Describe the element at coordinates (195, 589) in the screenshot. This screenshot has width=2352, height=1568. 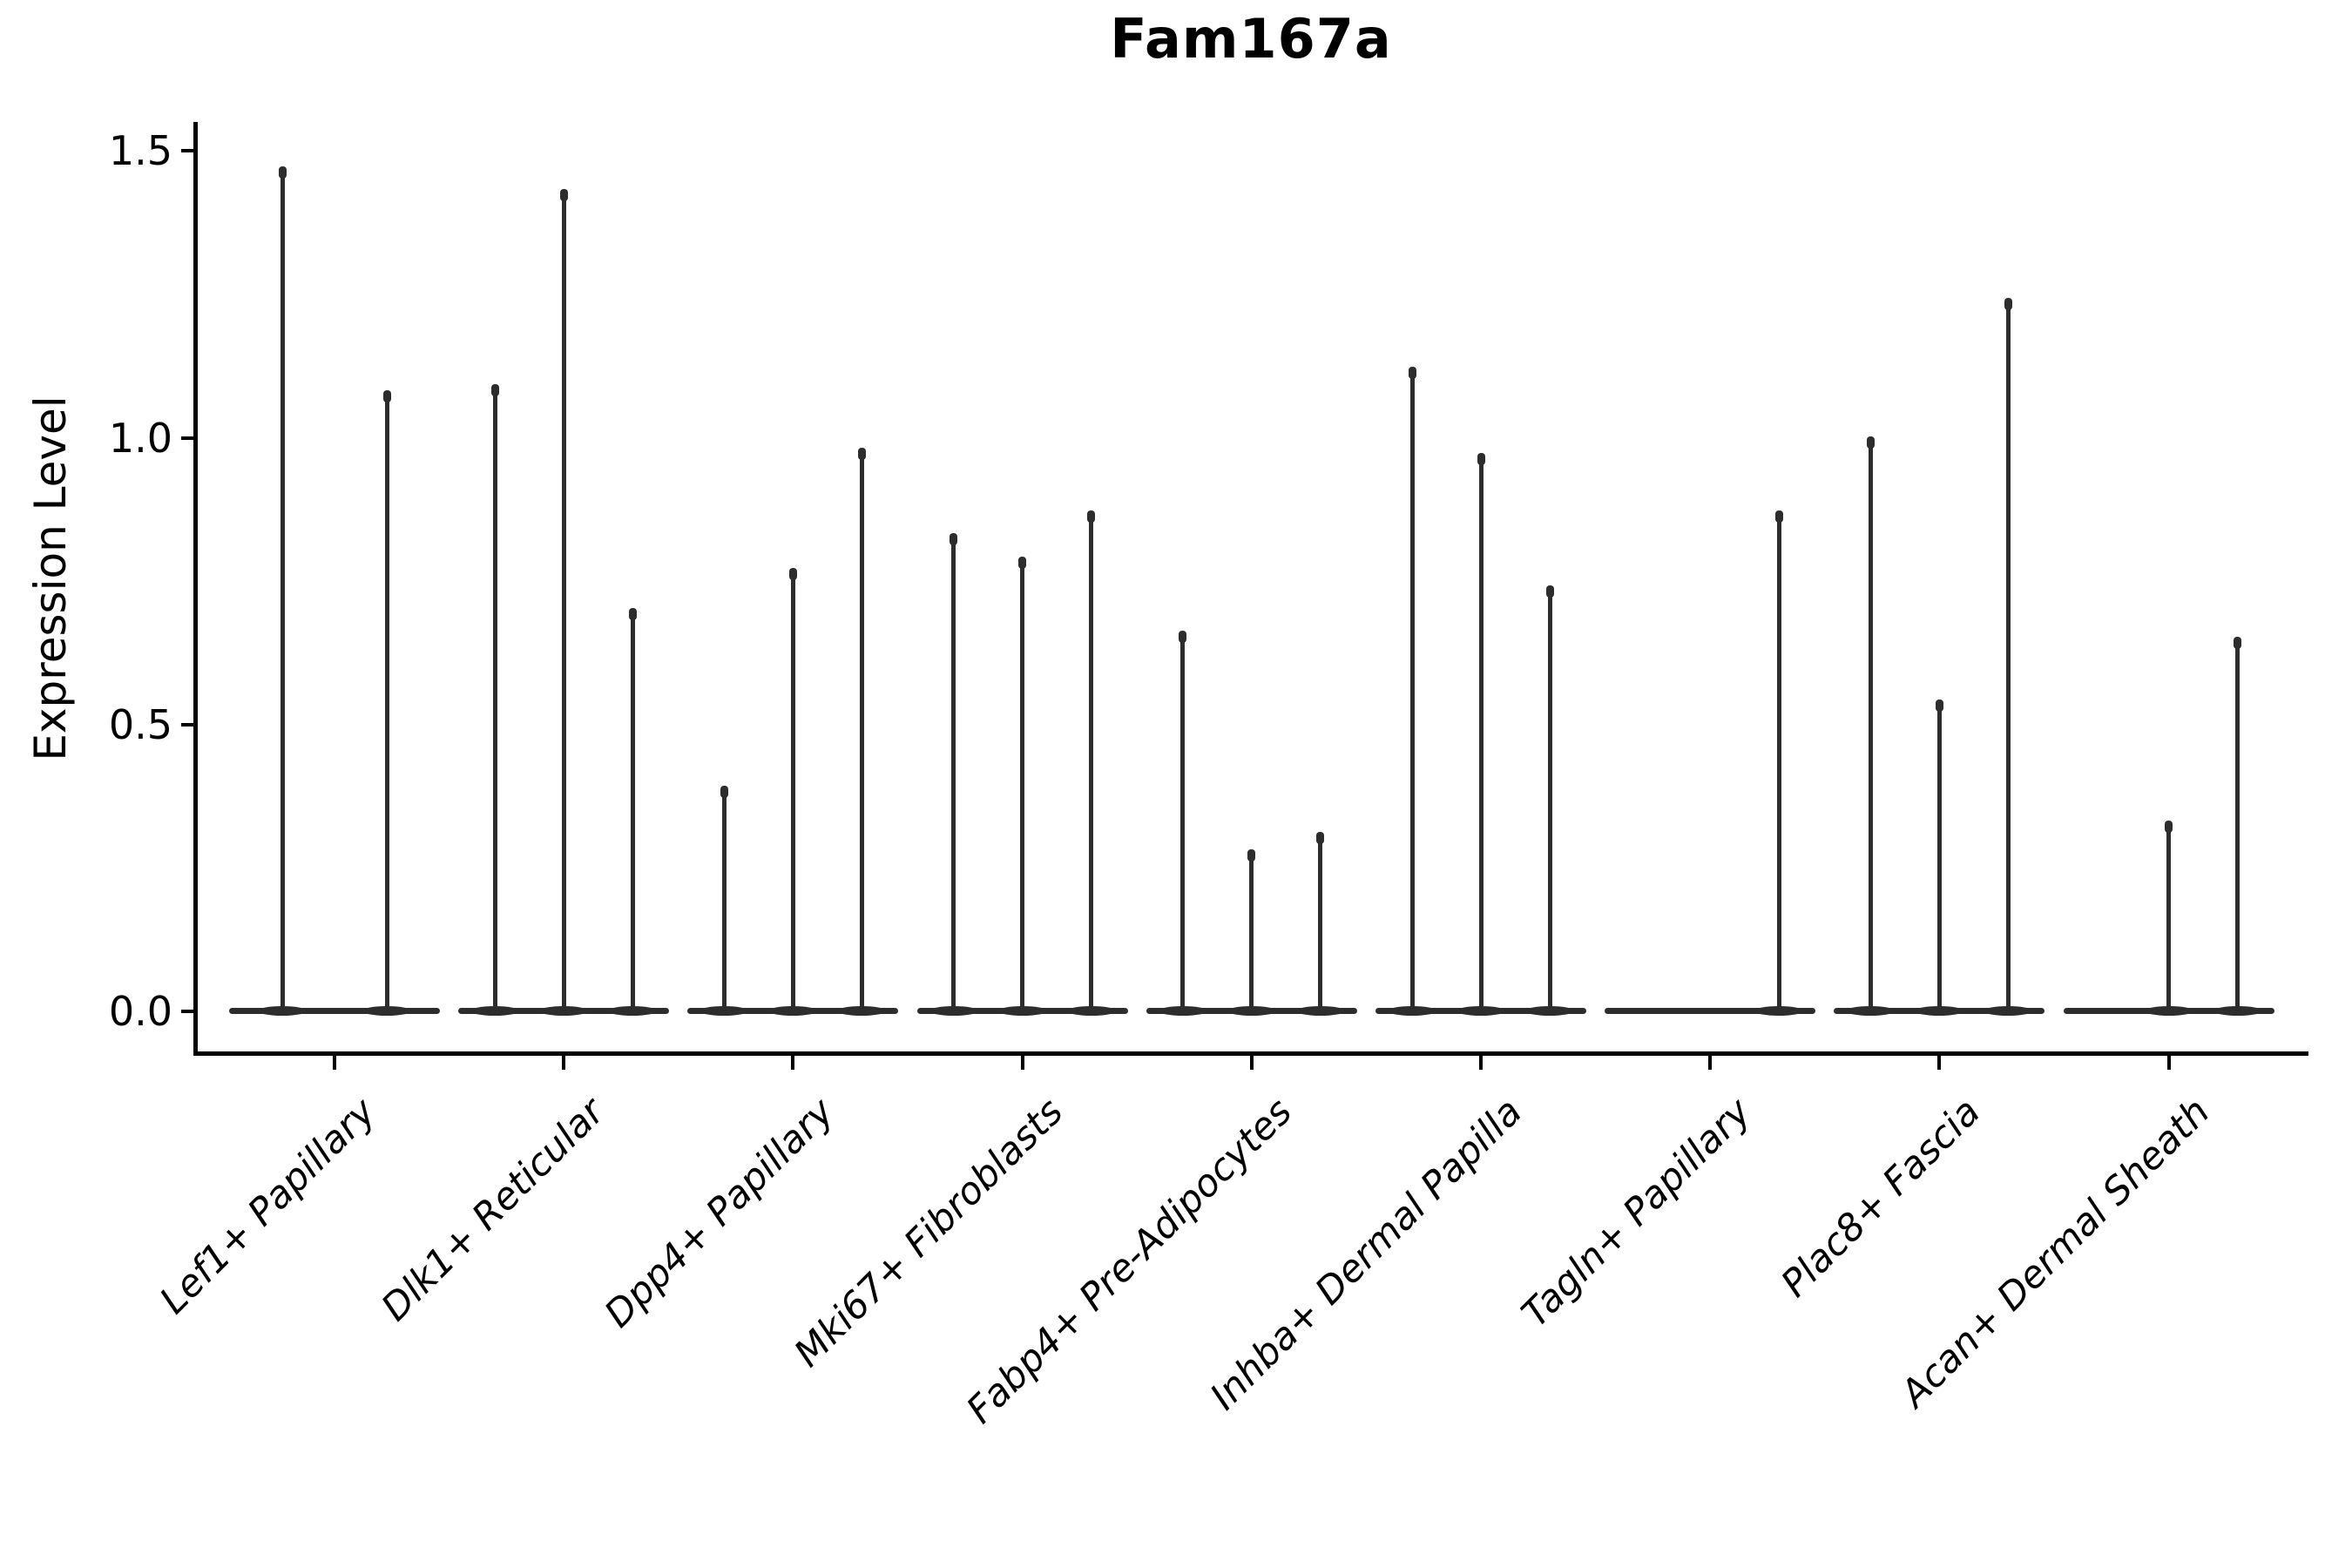
I see `y-axis-spine` at that location.